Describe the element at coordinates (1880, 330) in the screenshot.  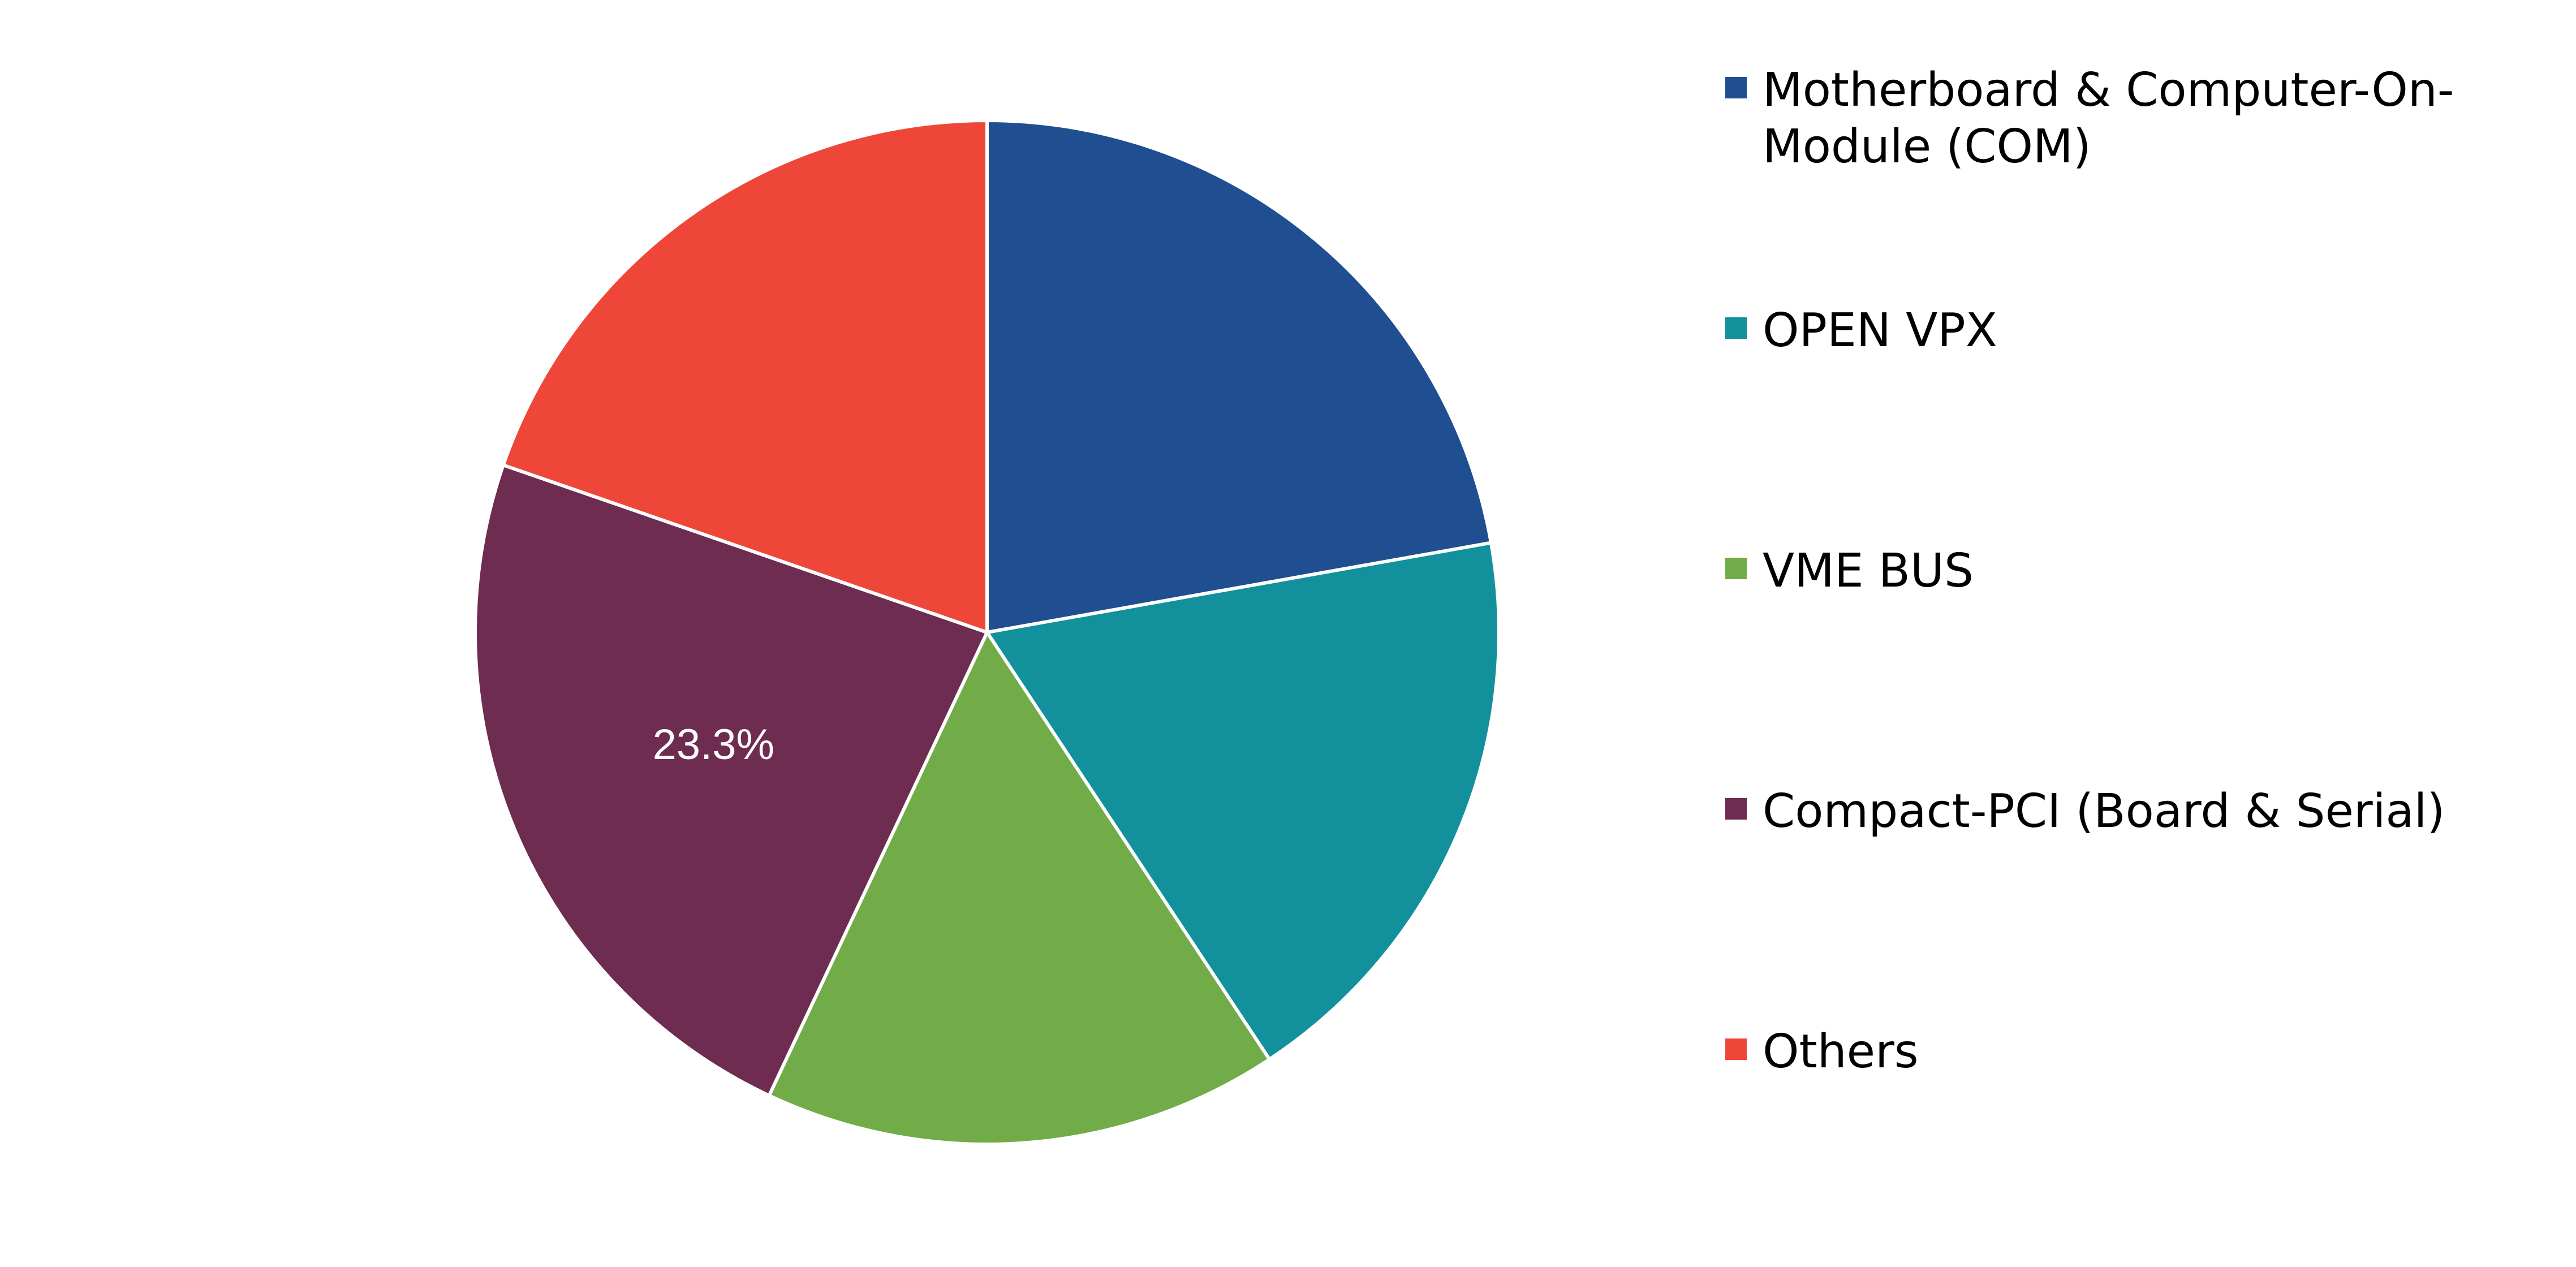
I see `legend-label: OPEN VPX` at that location.